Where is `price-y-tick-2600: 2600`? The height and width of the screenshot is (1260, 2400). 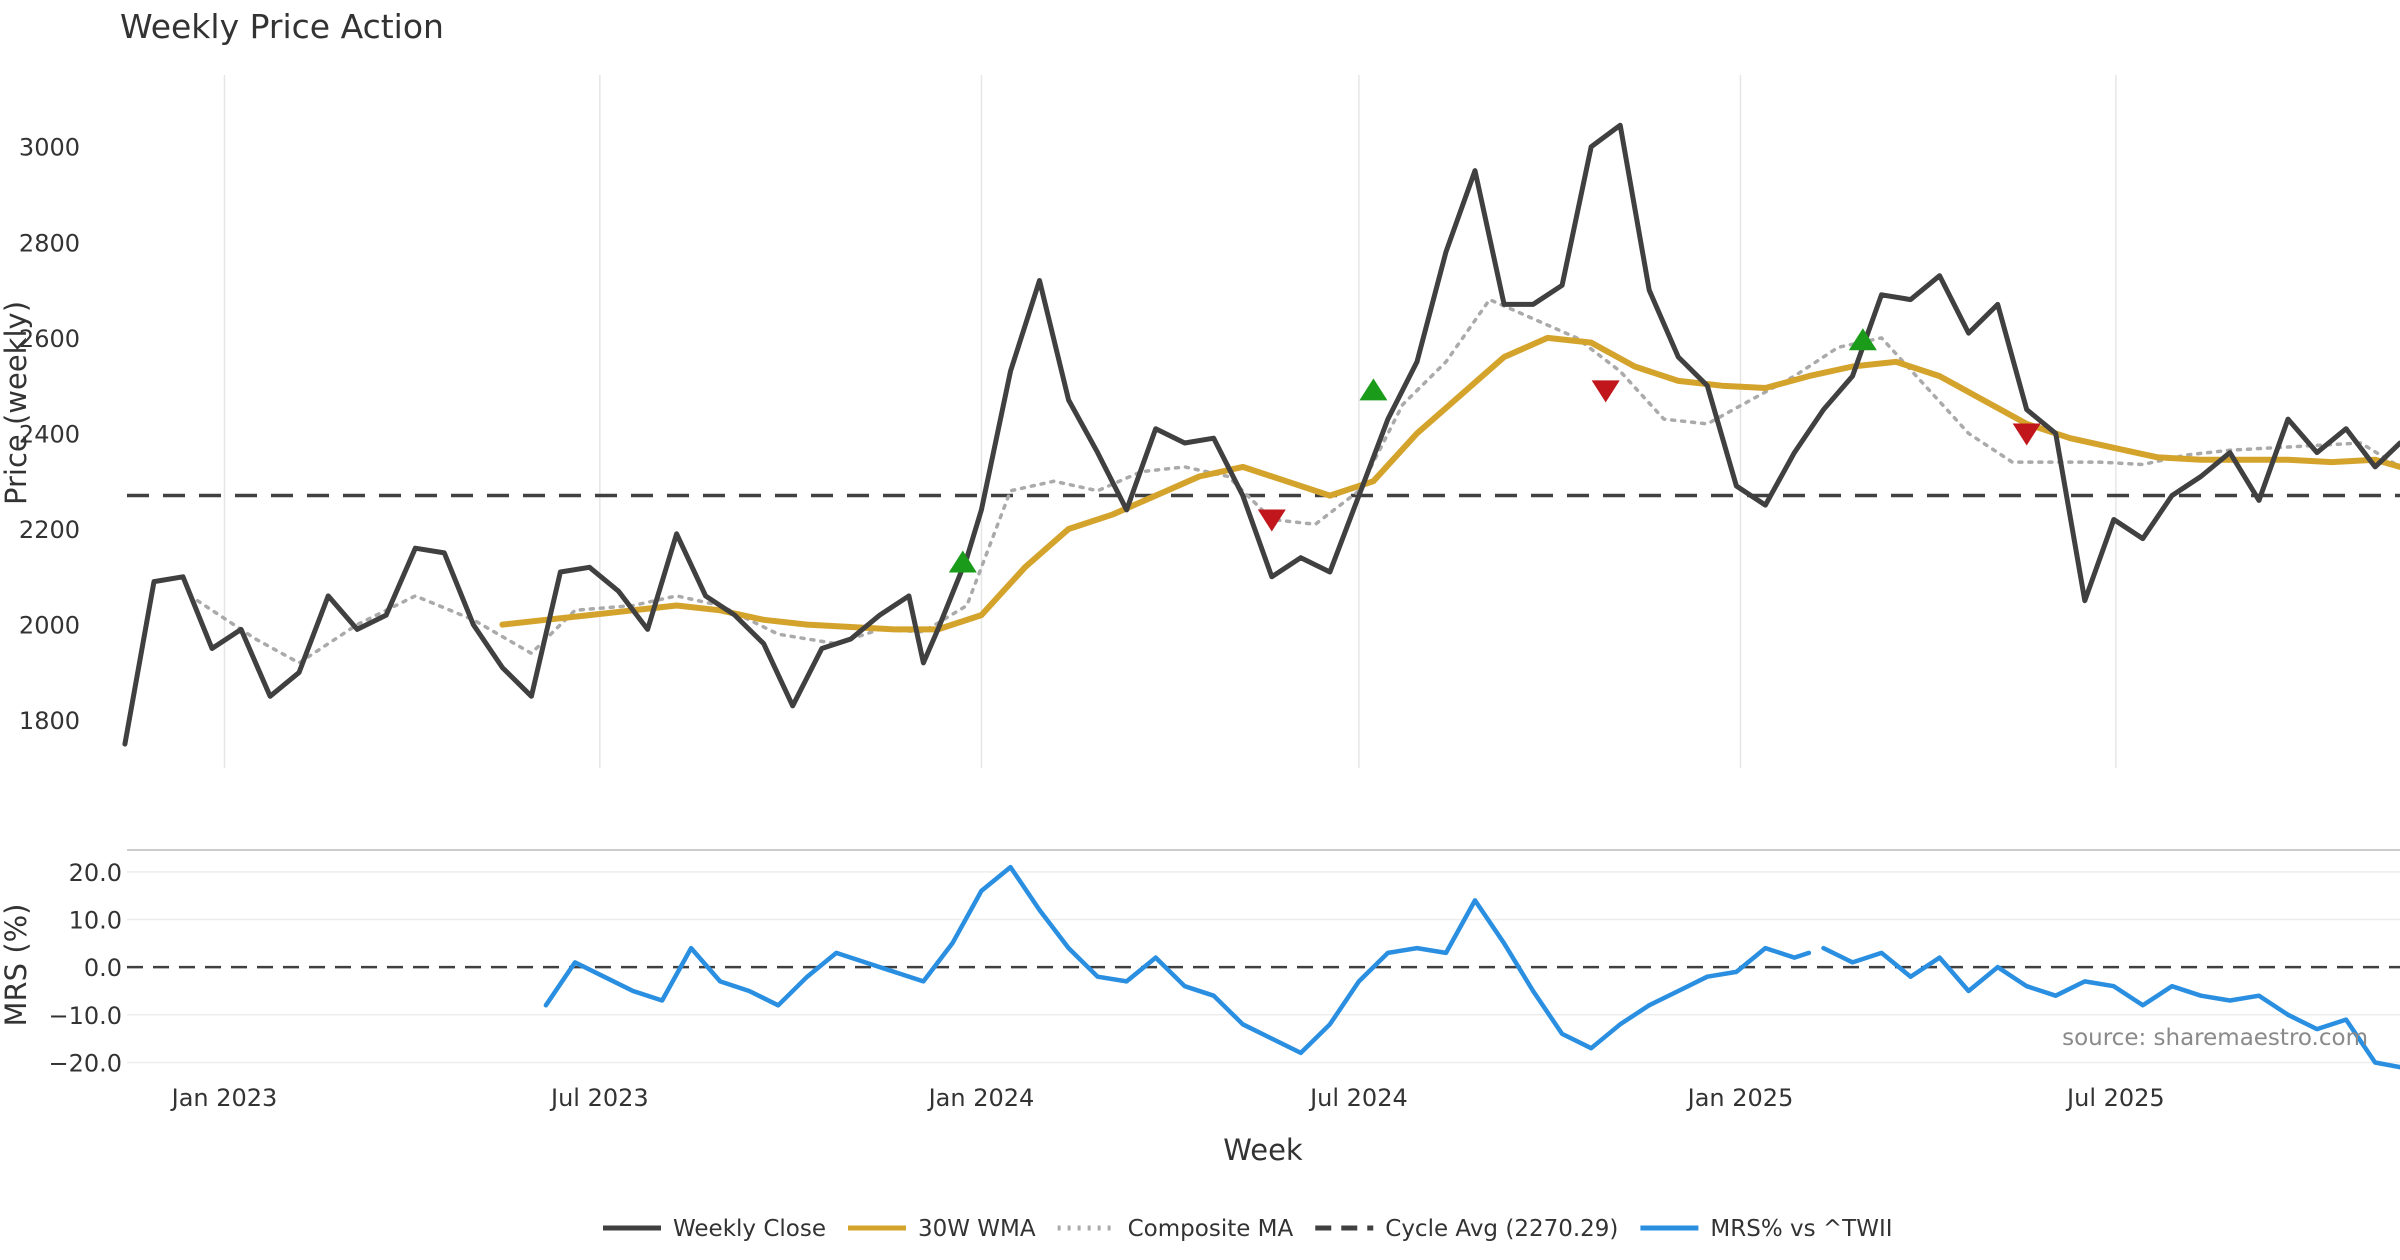
price-y-tick-2600: 2600 is located at coordinates (49, 339).